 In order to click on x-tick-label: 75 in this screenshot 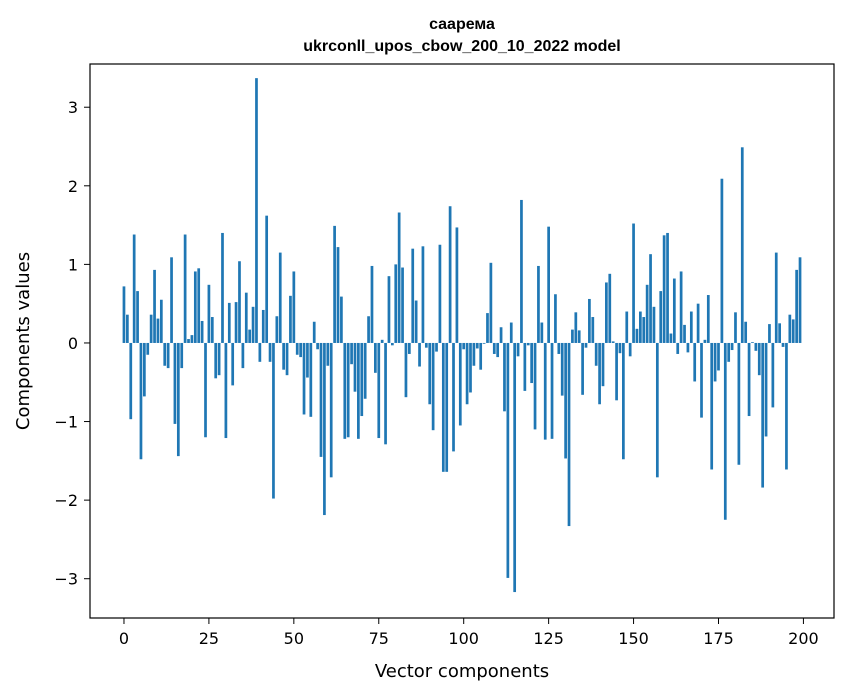, I will do `click(379, 638)`.